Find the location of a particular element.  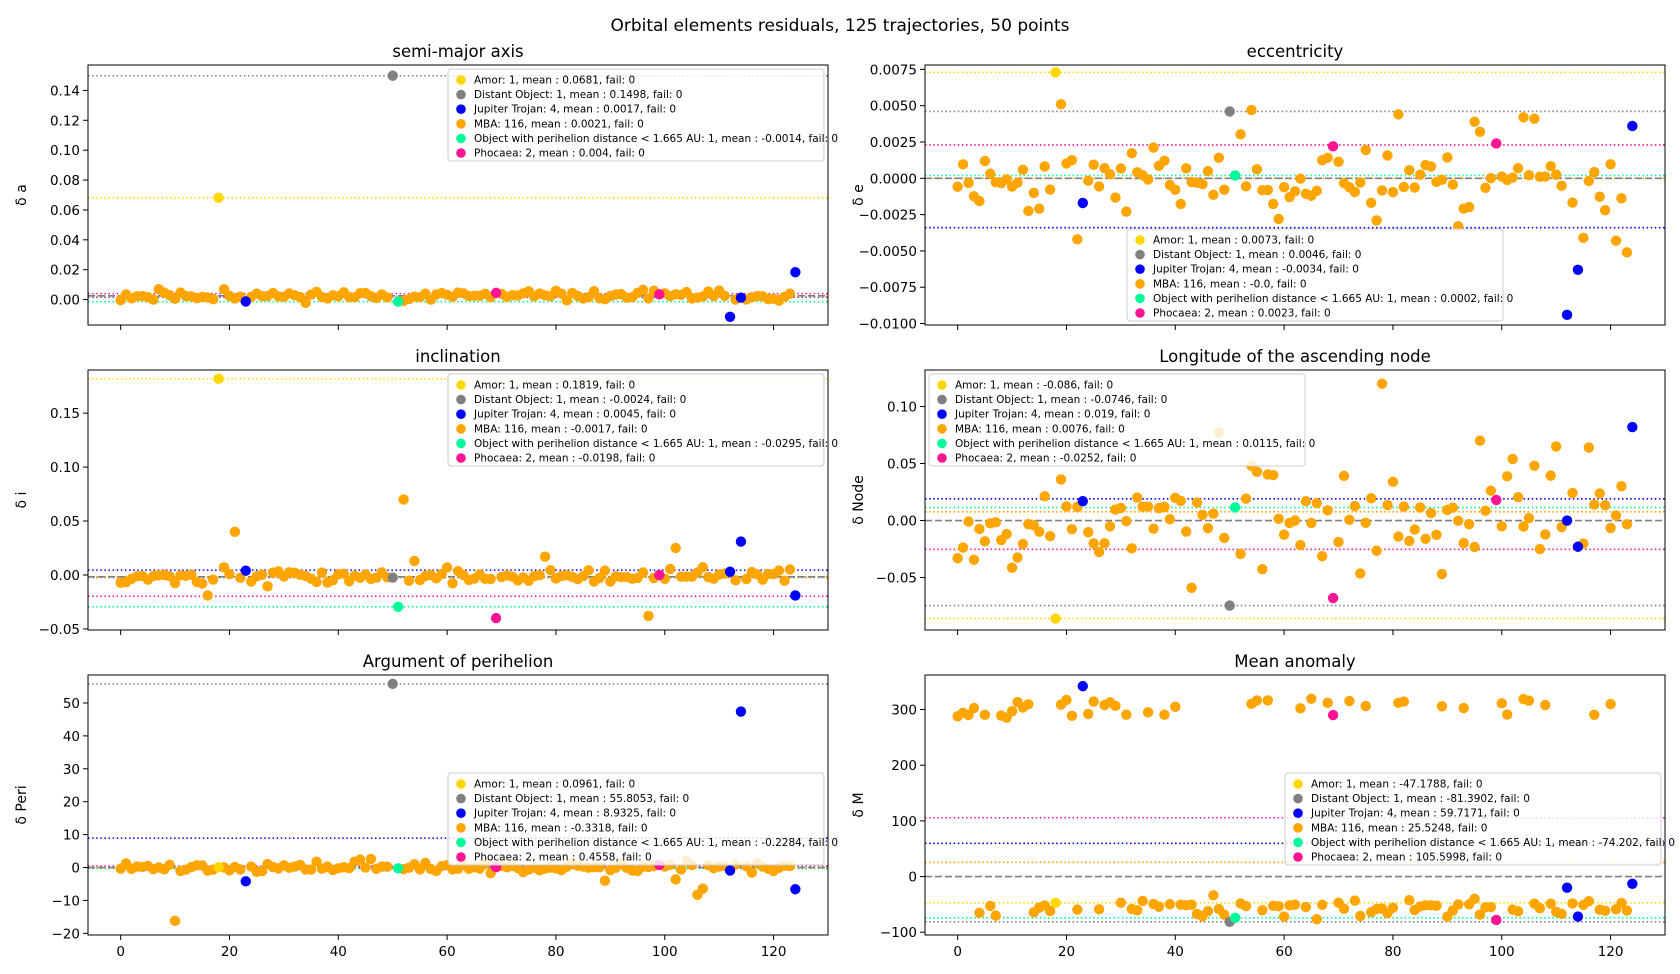

y-tick-label: 0.02 is located at coordinates (65, 271).